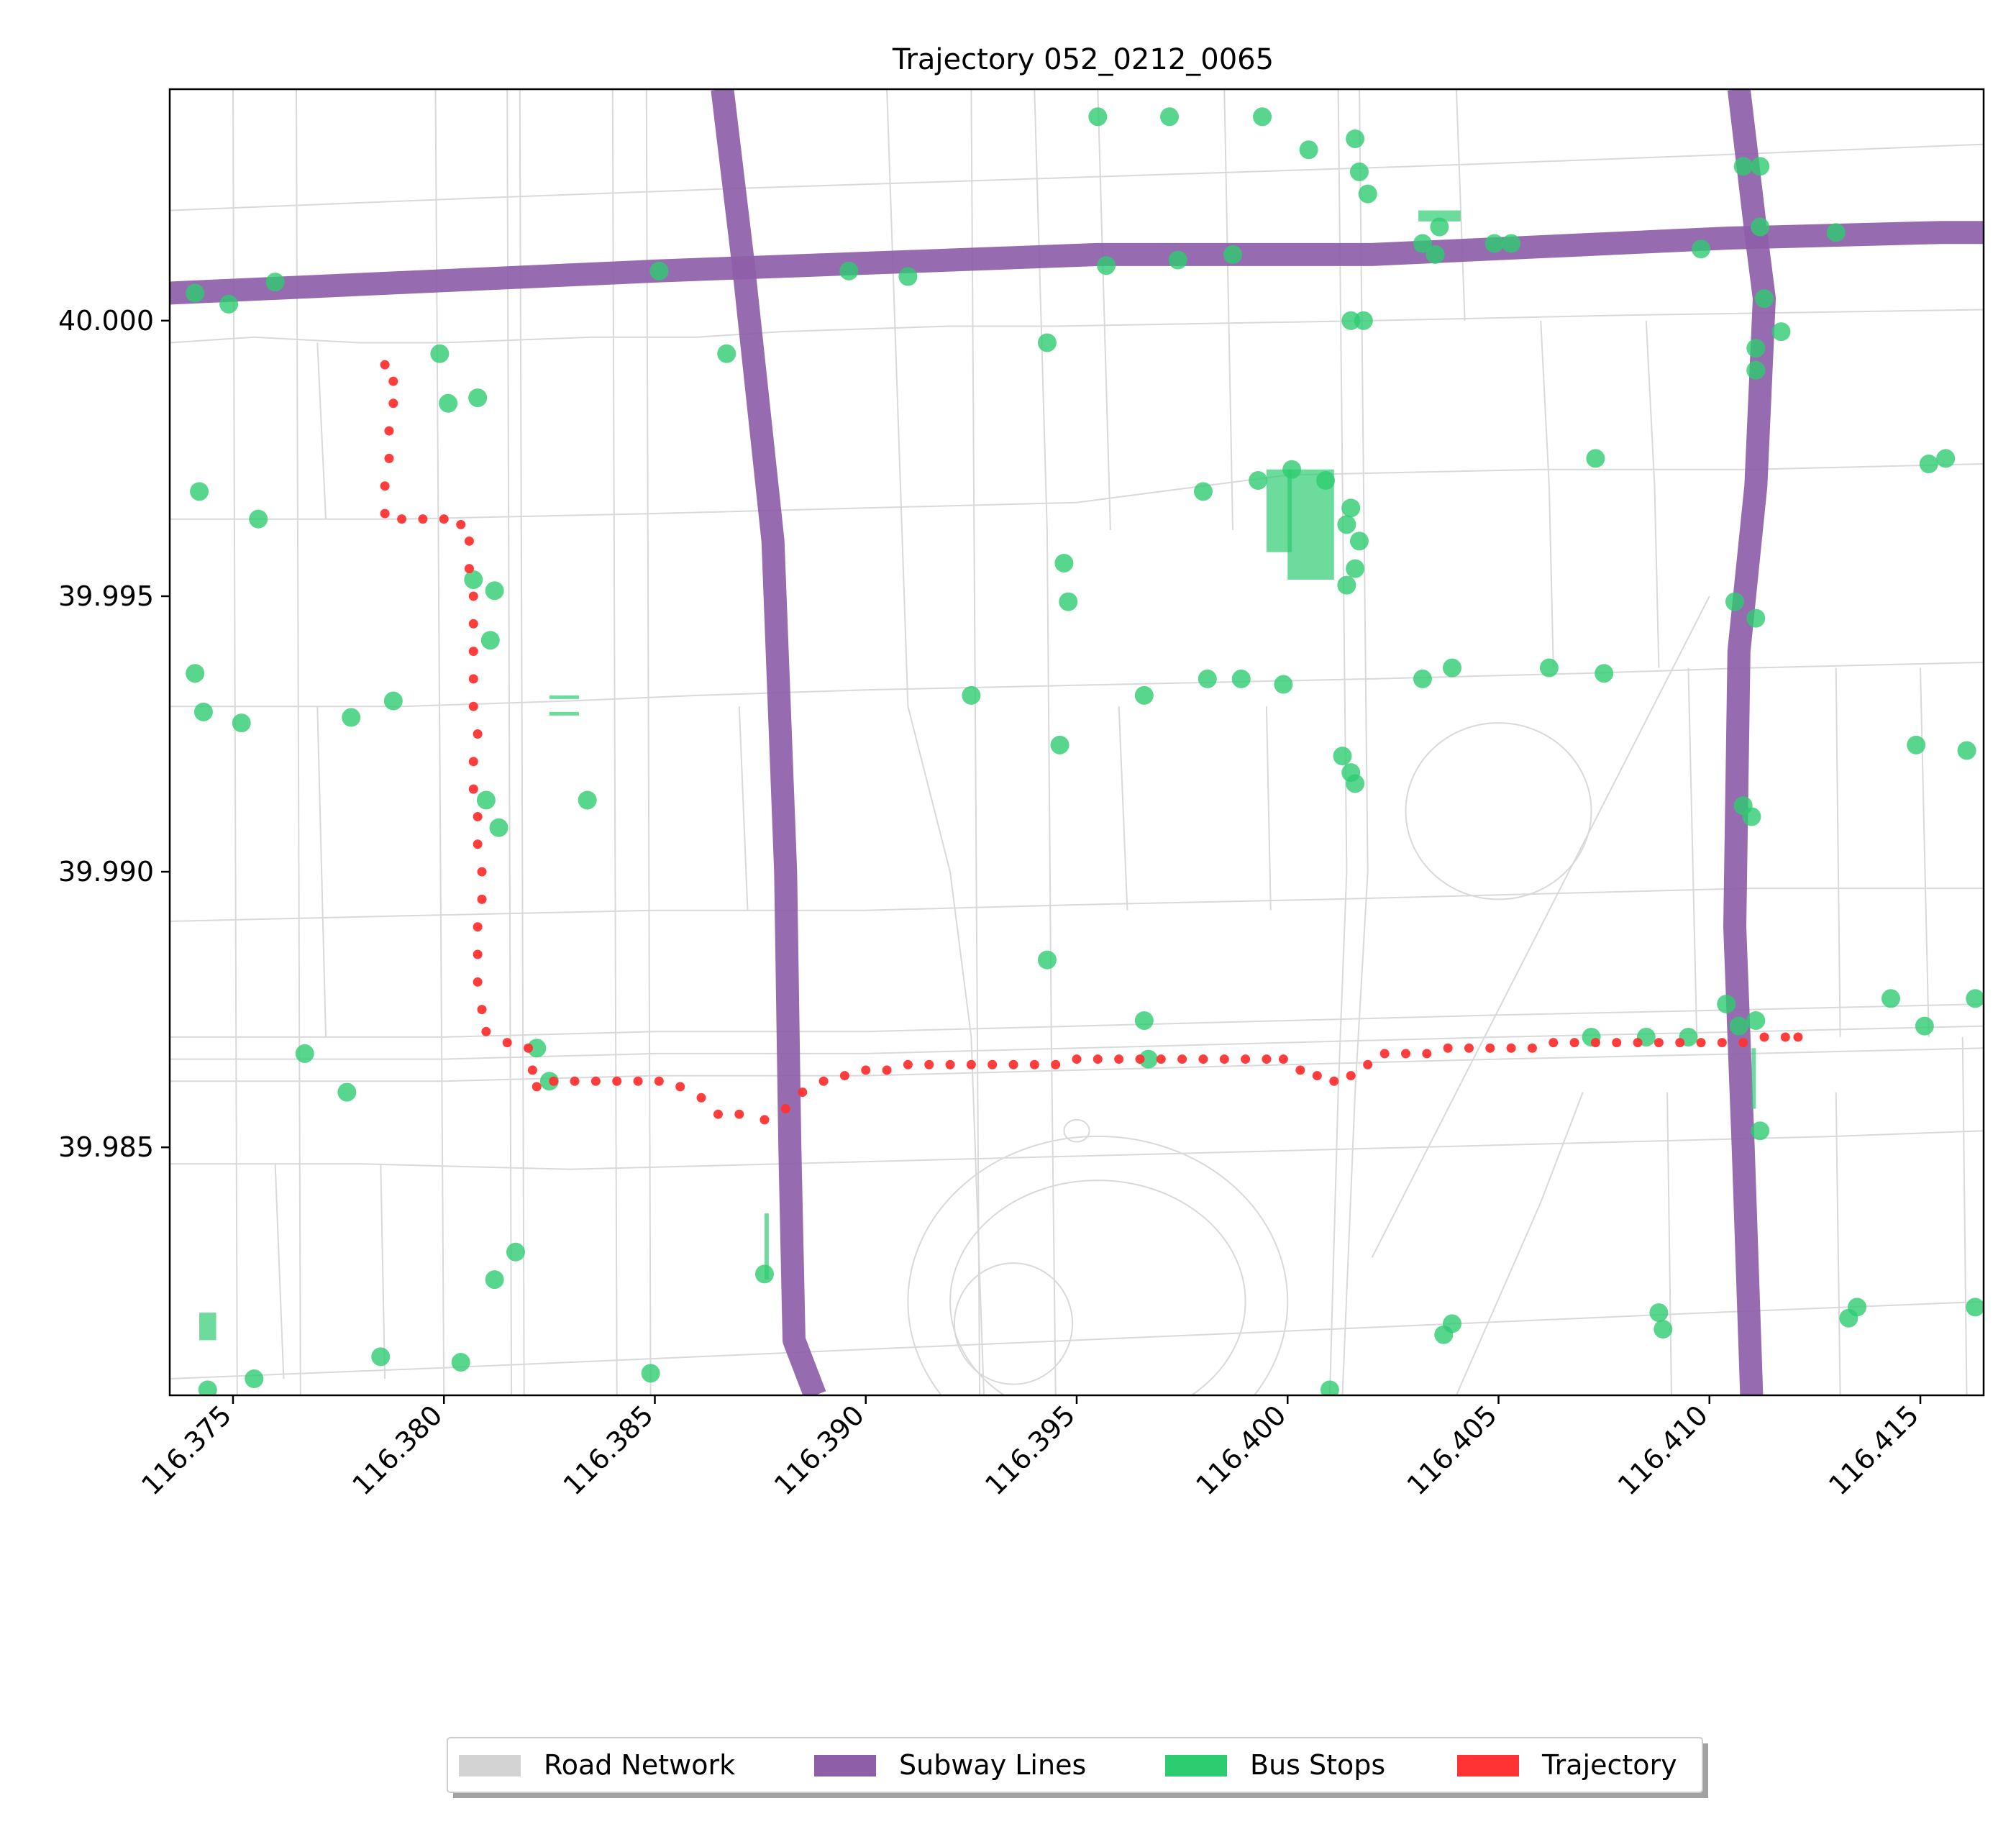  Describe the element at coordinates (640, 1765) in the screenshot. I see `legend-label-road-network: Road Network` at that location.